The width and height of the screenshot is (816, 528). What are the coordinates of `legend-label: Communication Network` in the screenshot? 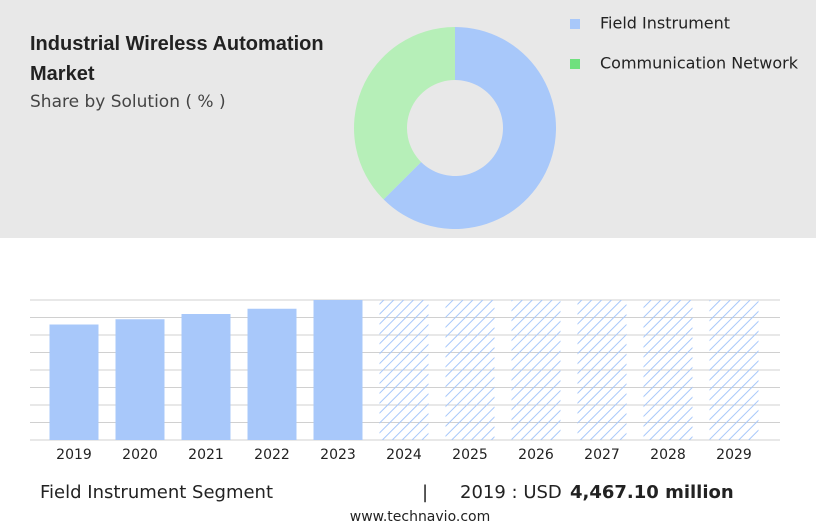 It's located at (699, 63).